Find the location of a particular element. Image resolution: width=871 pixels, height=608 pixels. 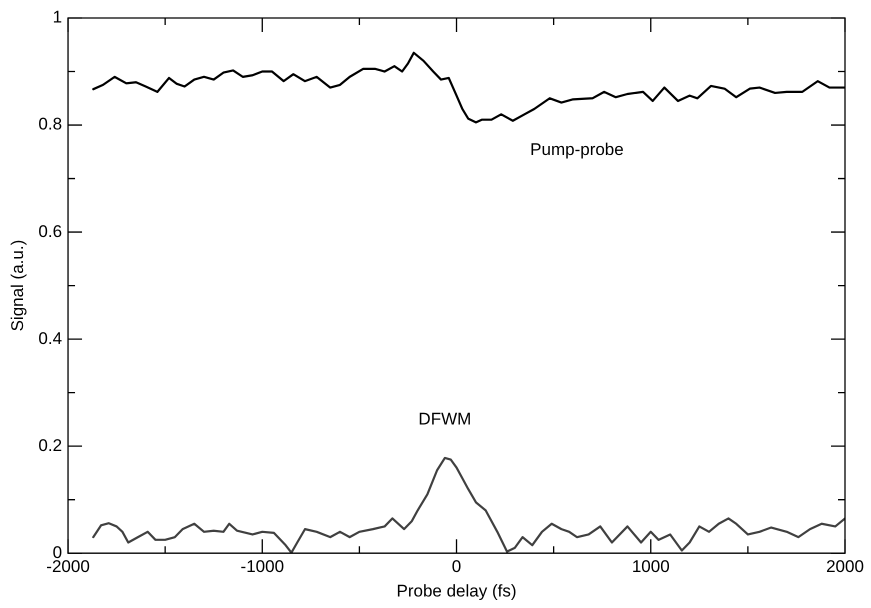

y-tick-label: 0.6 is located at coordinates (50, 231).